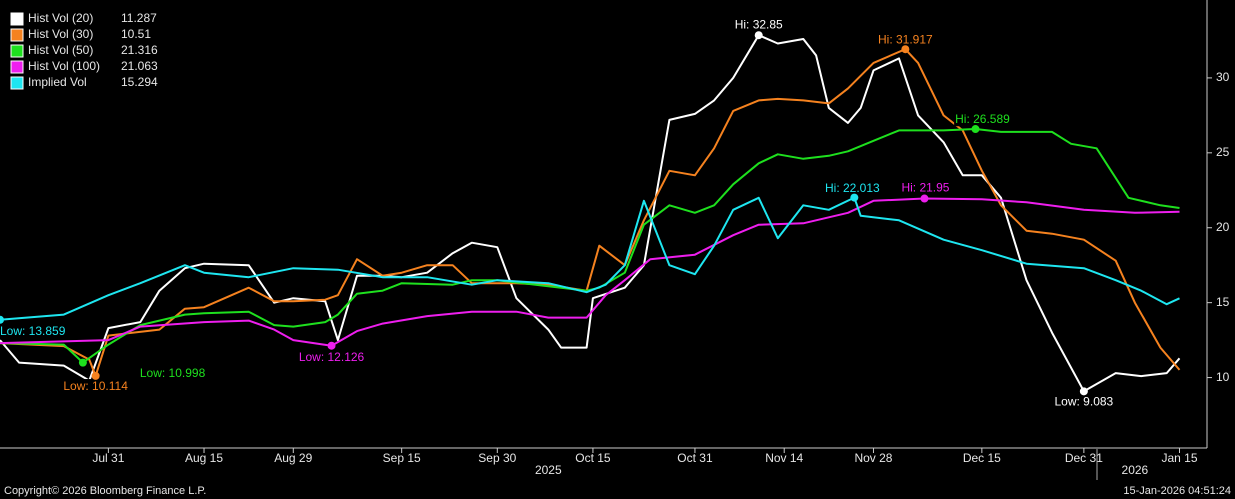  I want to click on annotation-label: Low: 13.859, so click(33, 331).